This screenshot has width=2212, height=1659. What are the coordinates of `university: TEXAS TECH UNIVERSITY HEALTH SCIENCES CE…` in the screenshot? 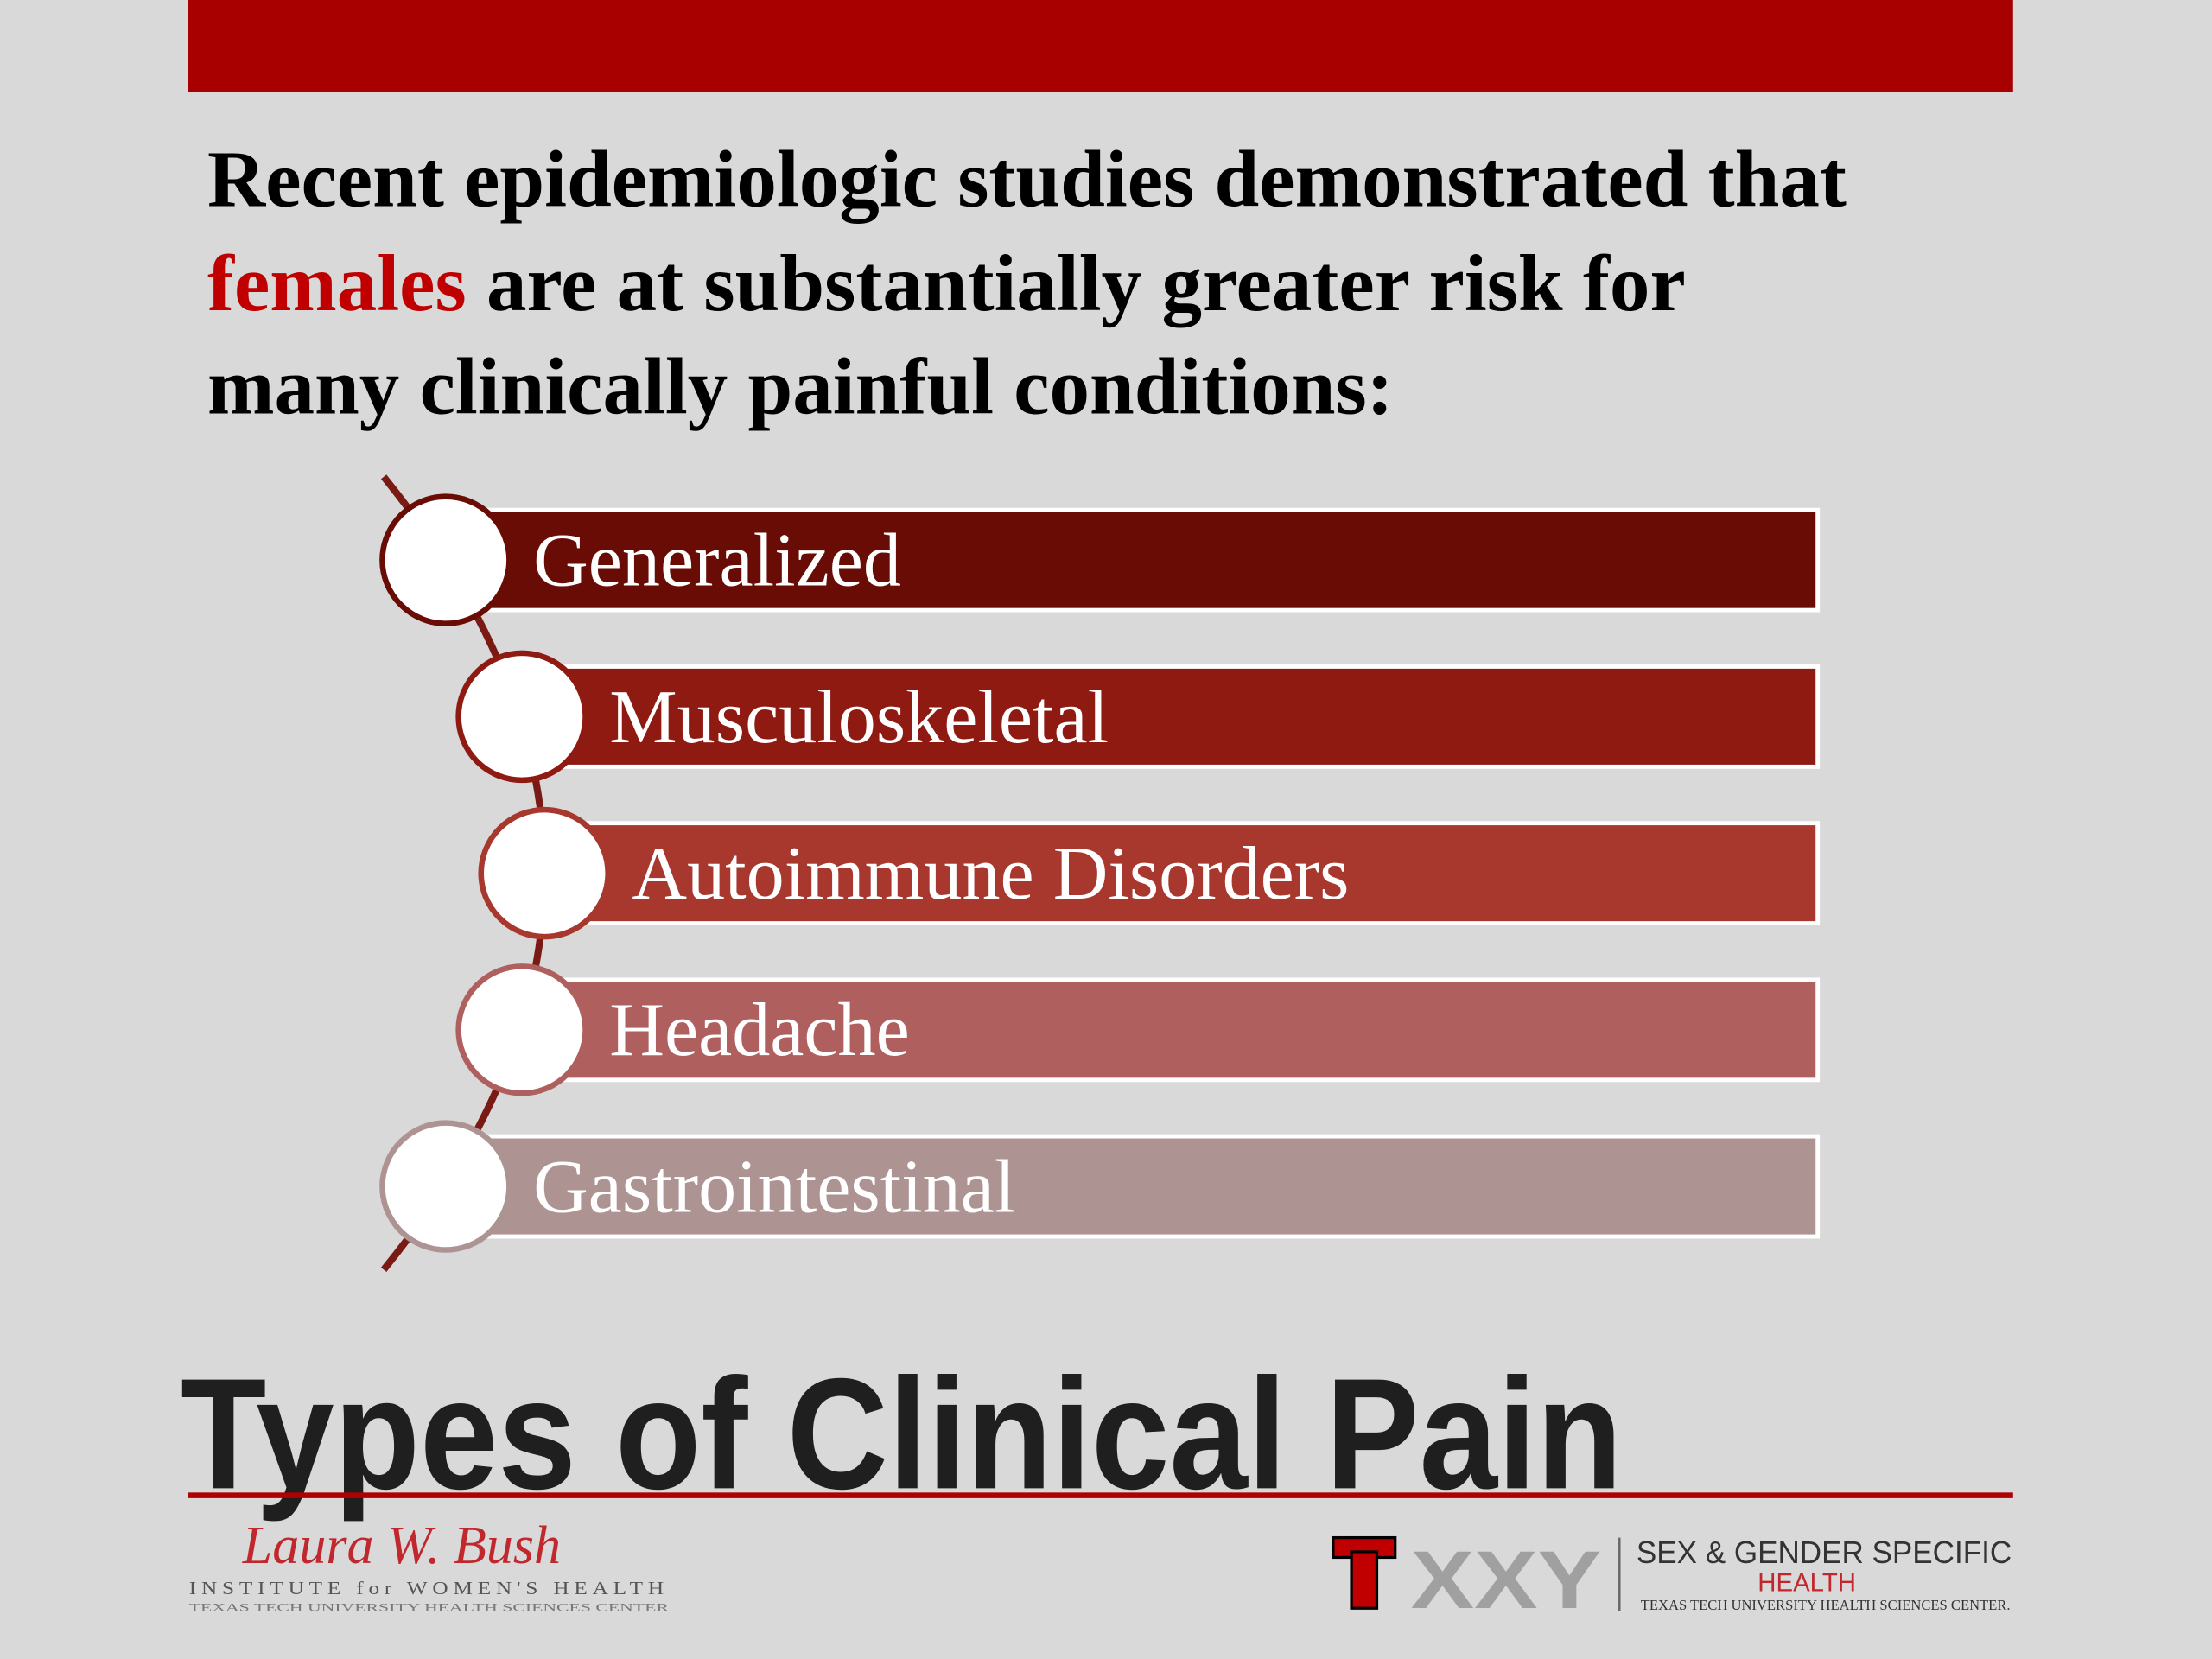 It's located at (429, 1606).